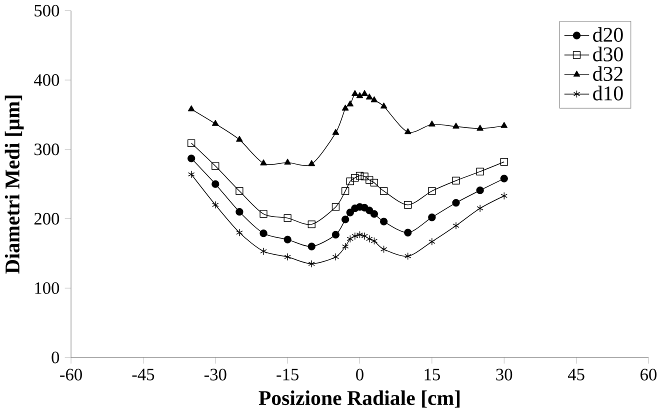  What do you see at coordinates (432, 375) in the screenshot?
I see `x-tick-label: 15` at bounding box center [432, 375].